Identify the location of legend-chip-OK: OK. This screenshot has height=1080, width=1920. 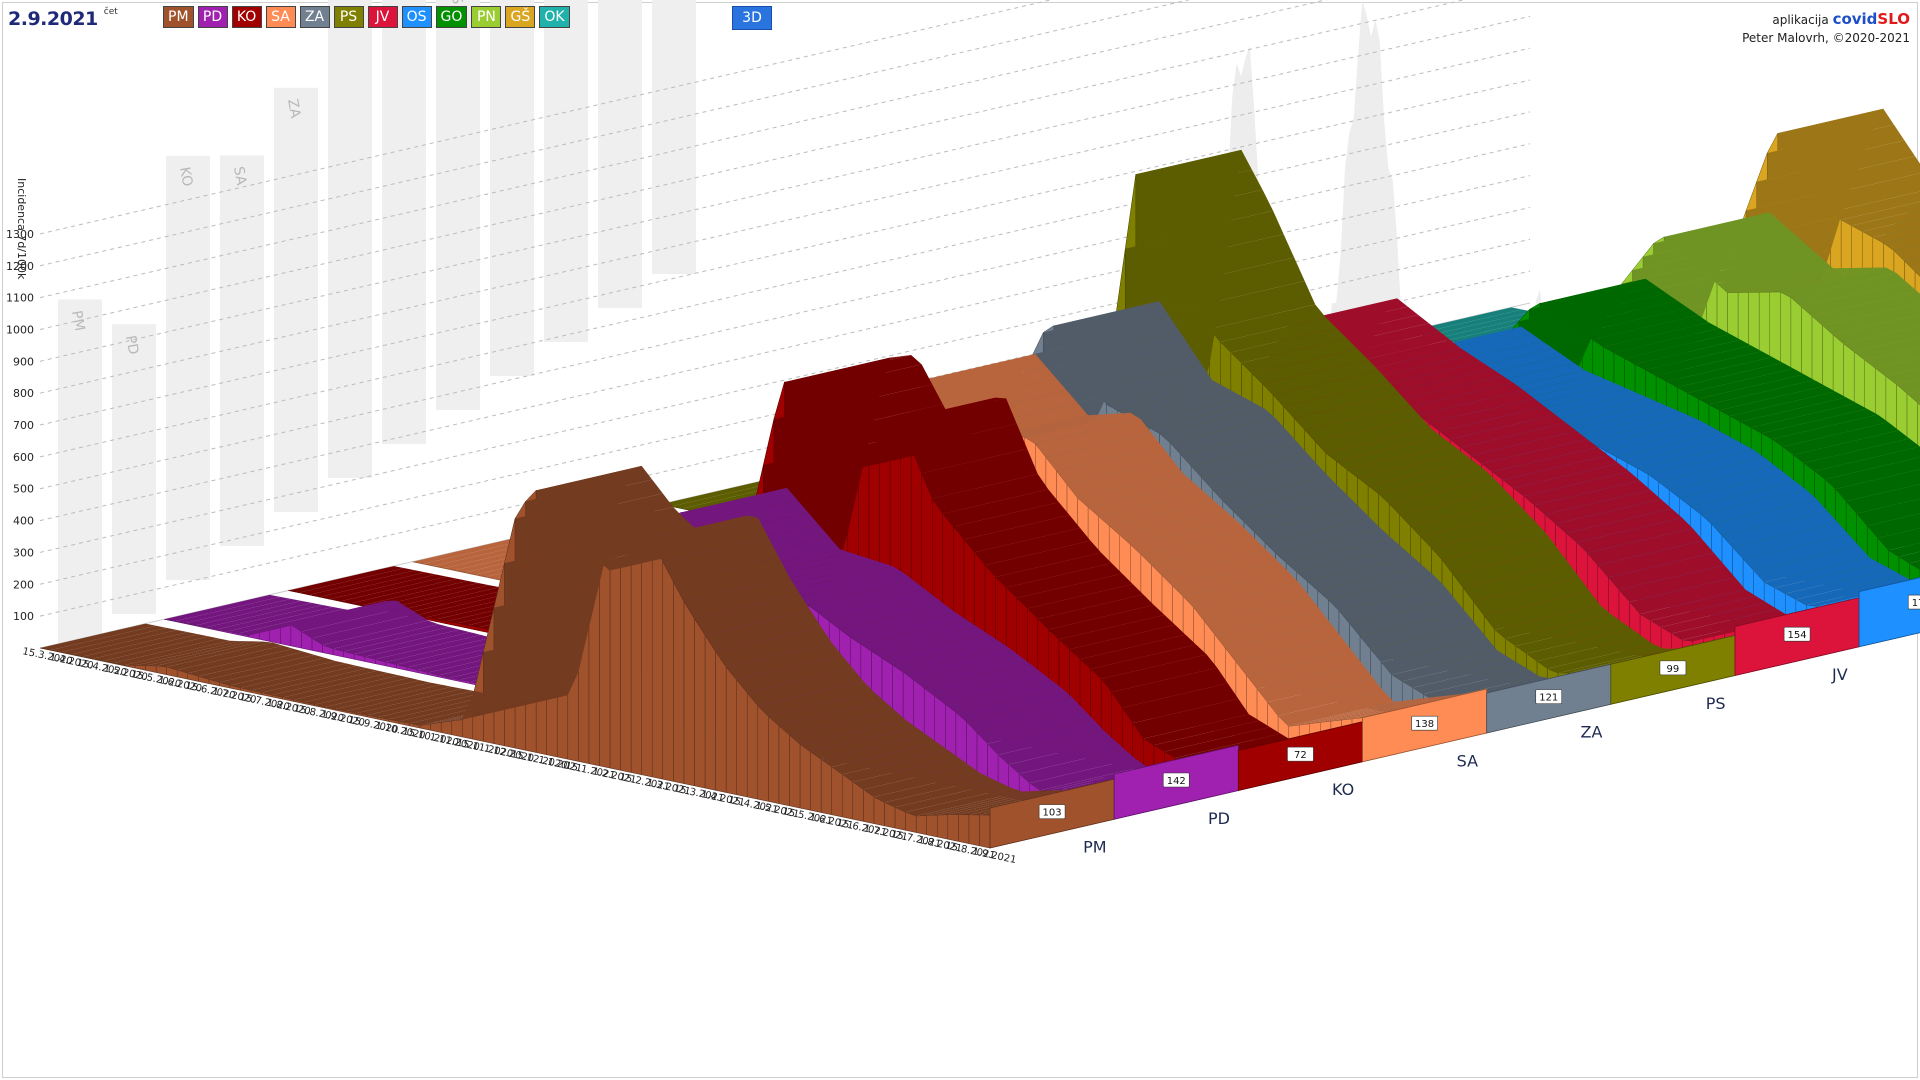
(554, 17).